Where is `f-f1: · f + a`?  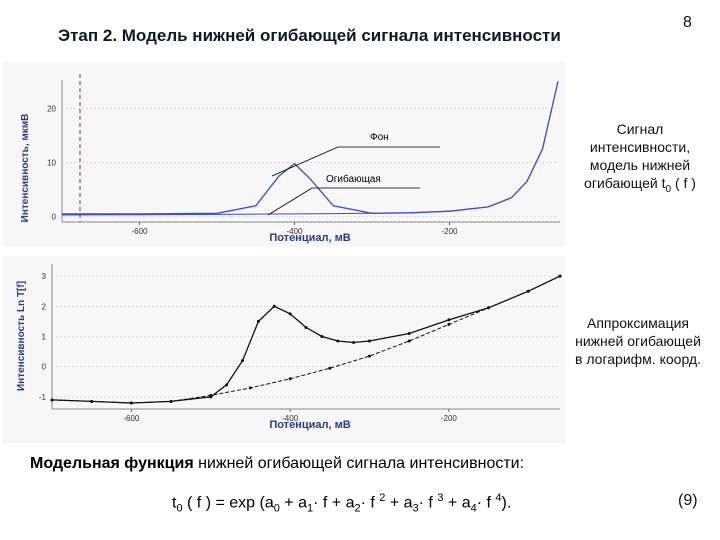 f-f1: · f + a is located at coordinates (334, 503).